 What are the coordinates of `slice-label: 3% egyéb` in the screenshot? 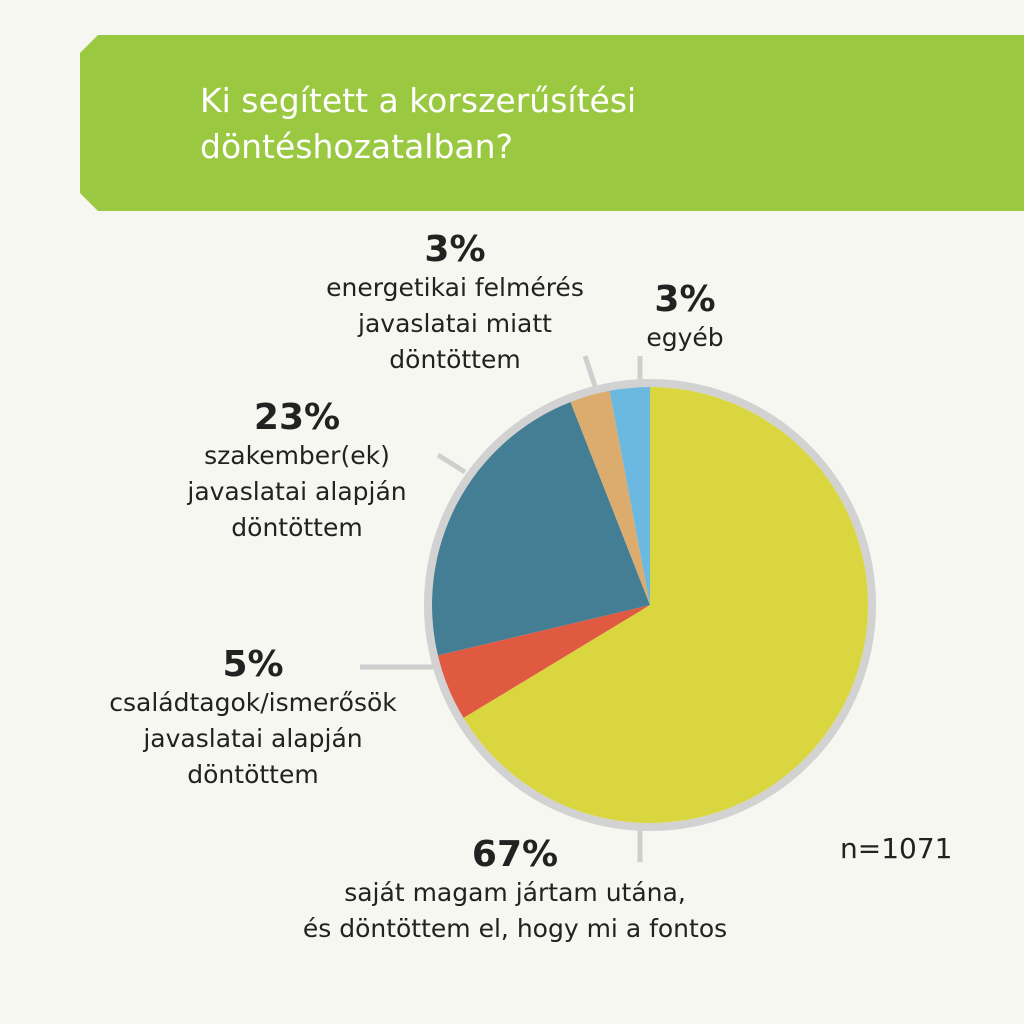 It's located at (684, 318).